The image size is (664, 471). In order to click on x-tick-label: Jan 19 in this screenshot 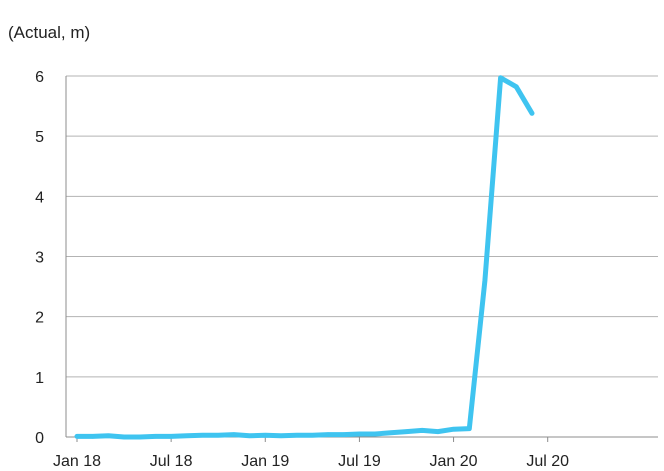, I will do `click(265, 461)`.